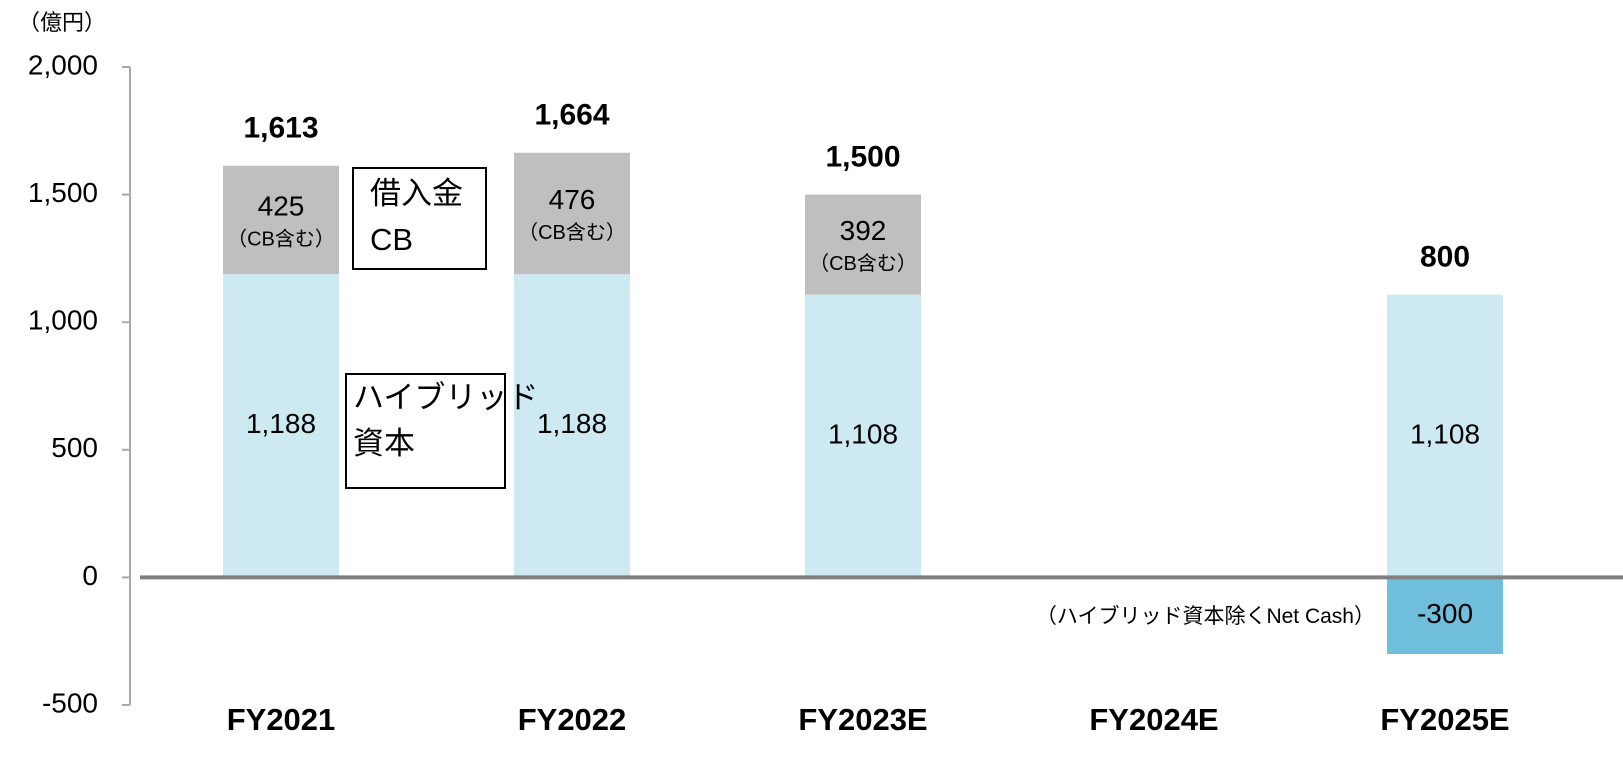 This screenshot has width=1623, height=764. I want to click on value-label: -300, so click(1445, 613).